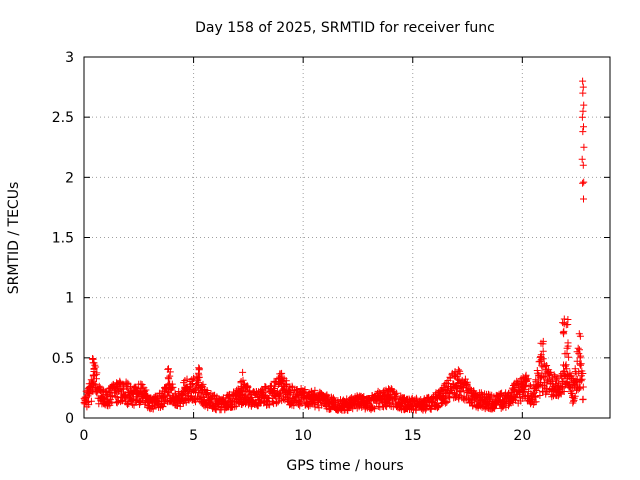  I want to click on y-tick-label: 1.5, so click(63, 239).